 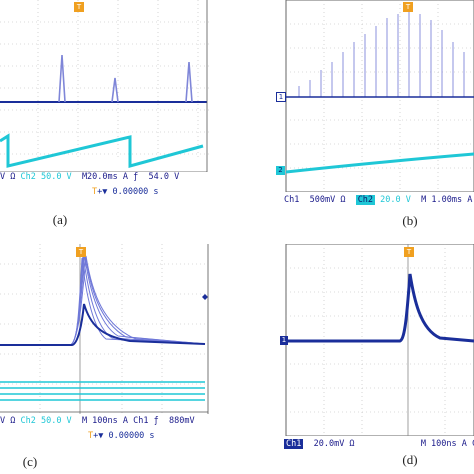 I want to click on caption-d: (d), so click(x=410, y=459).